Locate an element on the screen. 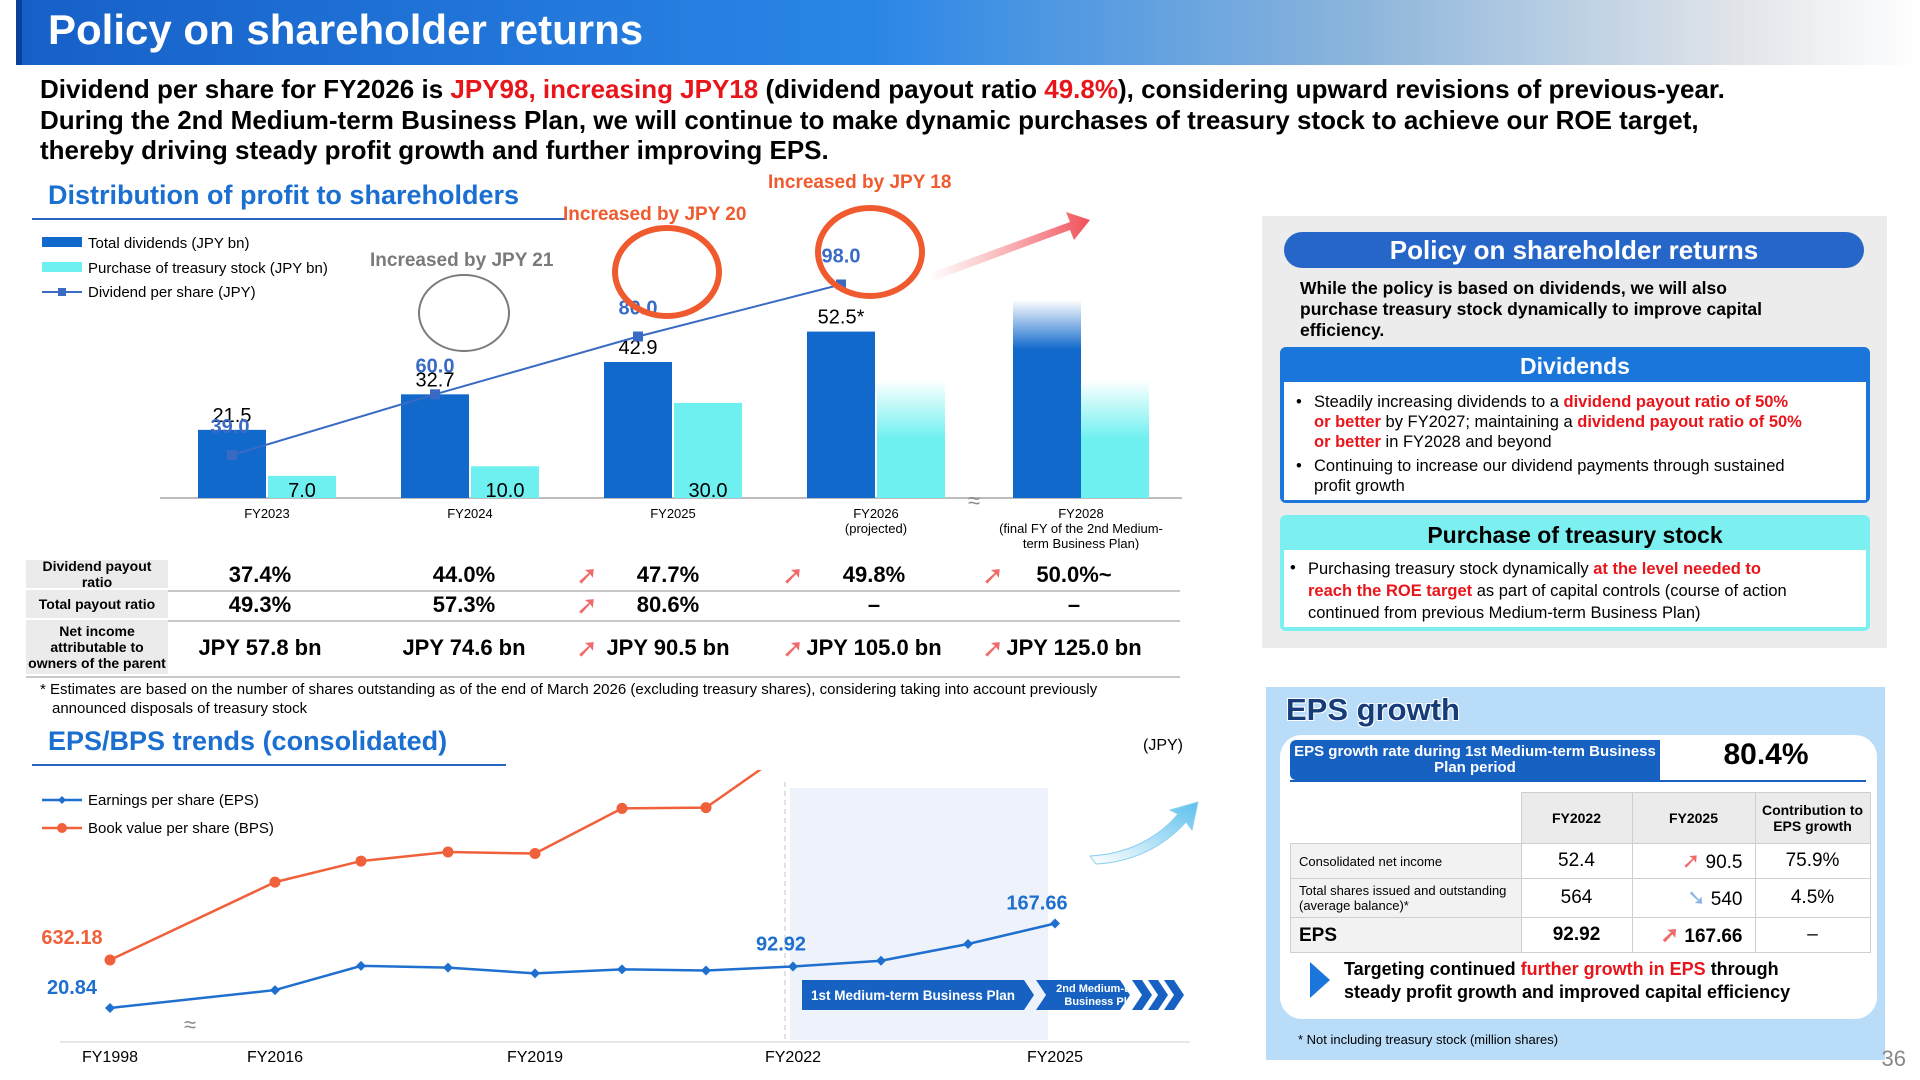 This screenshot has width=1920, height=1080. cell-value: 80.6% is located at coordinates (668, 604).